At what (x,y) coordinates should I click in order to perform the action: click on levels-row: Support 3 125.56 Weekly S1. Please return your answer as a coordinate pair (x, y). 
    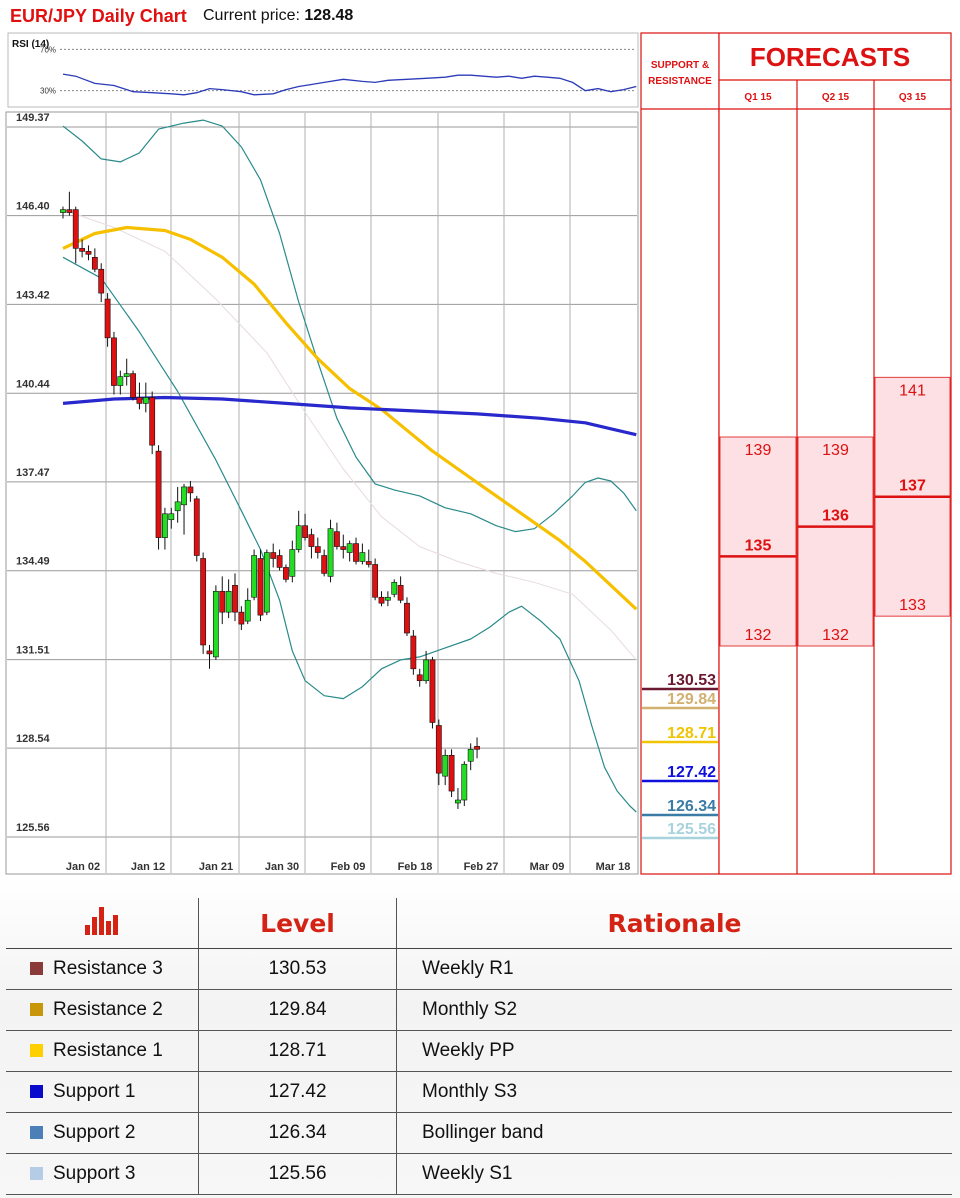
    Looking at the image, I should click on (479, 1174).